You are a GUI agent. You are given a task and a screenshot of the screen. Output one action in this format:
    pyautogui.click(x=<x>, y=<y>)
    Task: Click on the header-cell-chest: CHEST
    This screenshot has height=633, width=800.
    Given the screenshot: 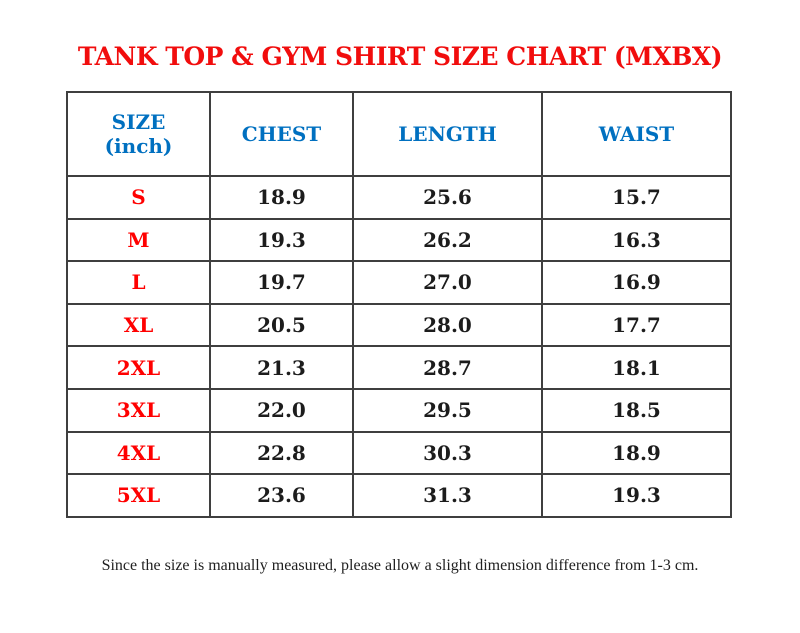 What is the action you would take?
    pyautogui.click(x=281, y=134)
    